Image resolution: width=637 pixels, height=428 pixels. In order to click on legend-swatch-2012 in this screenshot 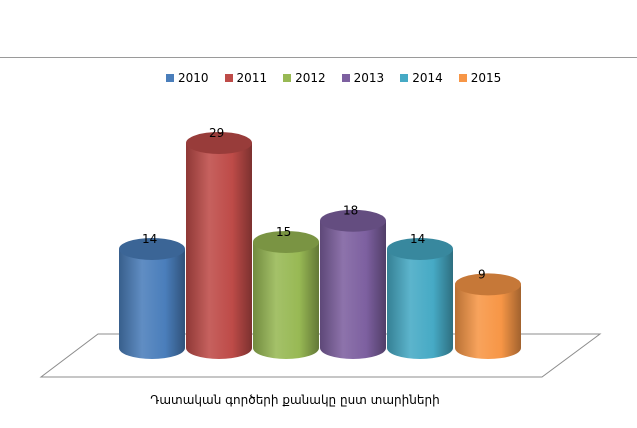, I will do `click(287, 78)`.